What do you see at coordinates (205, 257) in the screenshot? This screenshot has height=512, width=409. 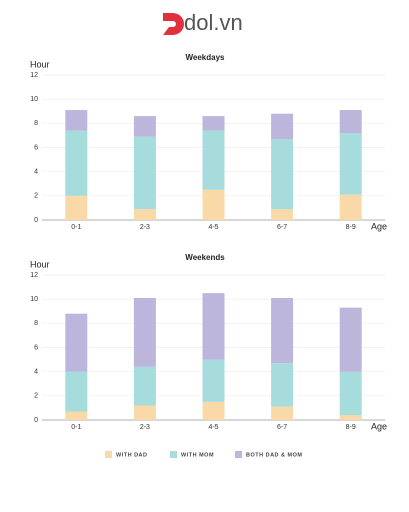 I see `chart-title: Weekends` at bounding box center [205, 257].